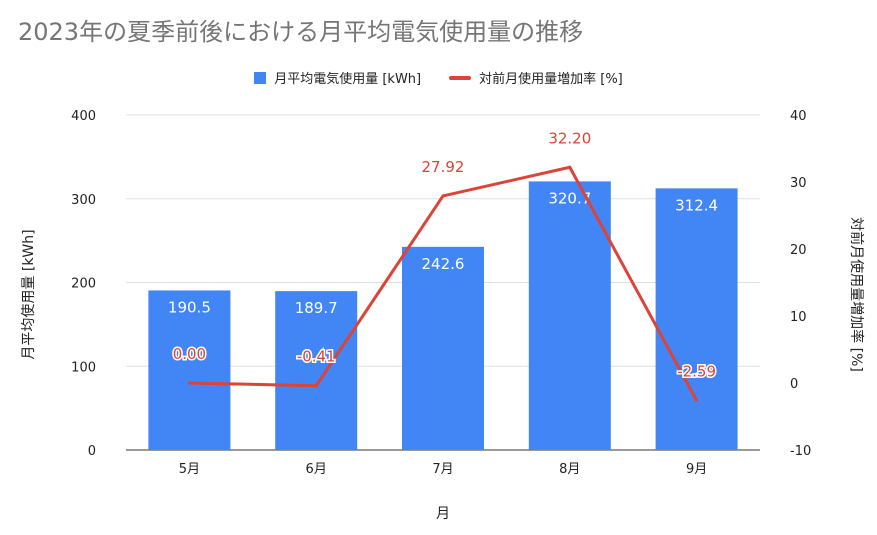 The image size is (877, 535). I want to click on growth-value-label: 32.20, so click(569, 138).